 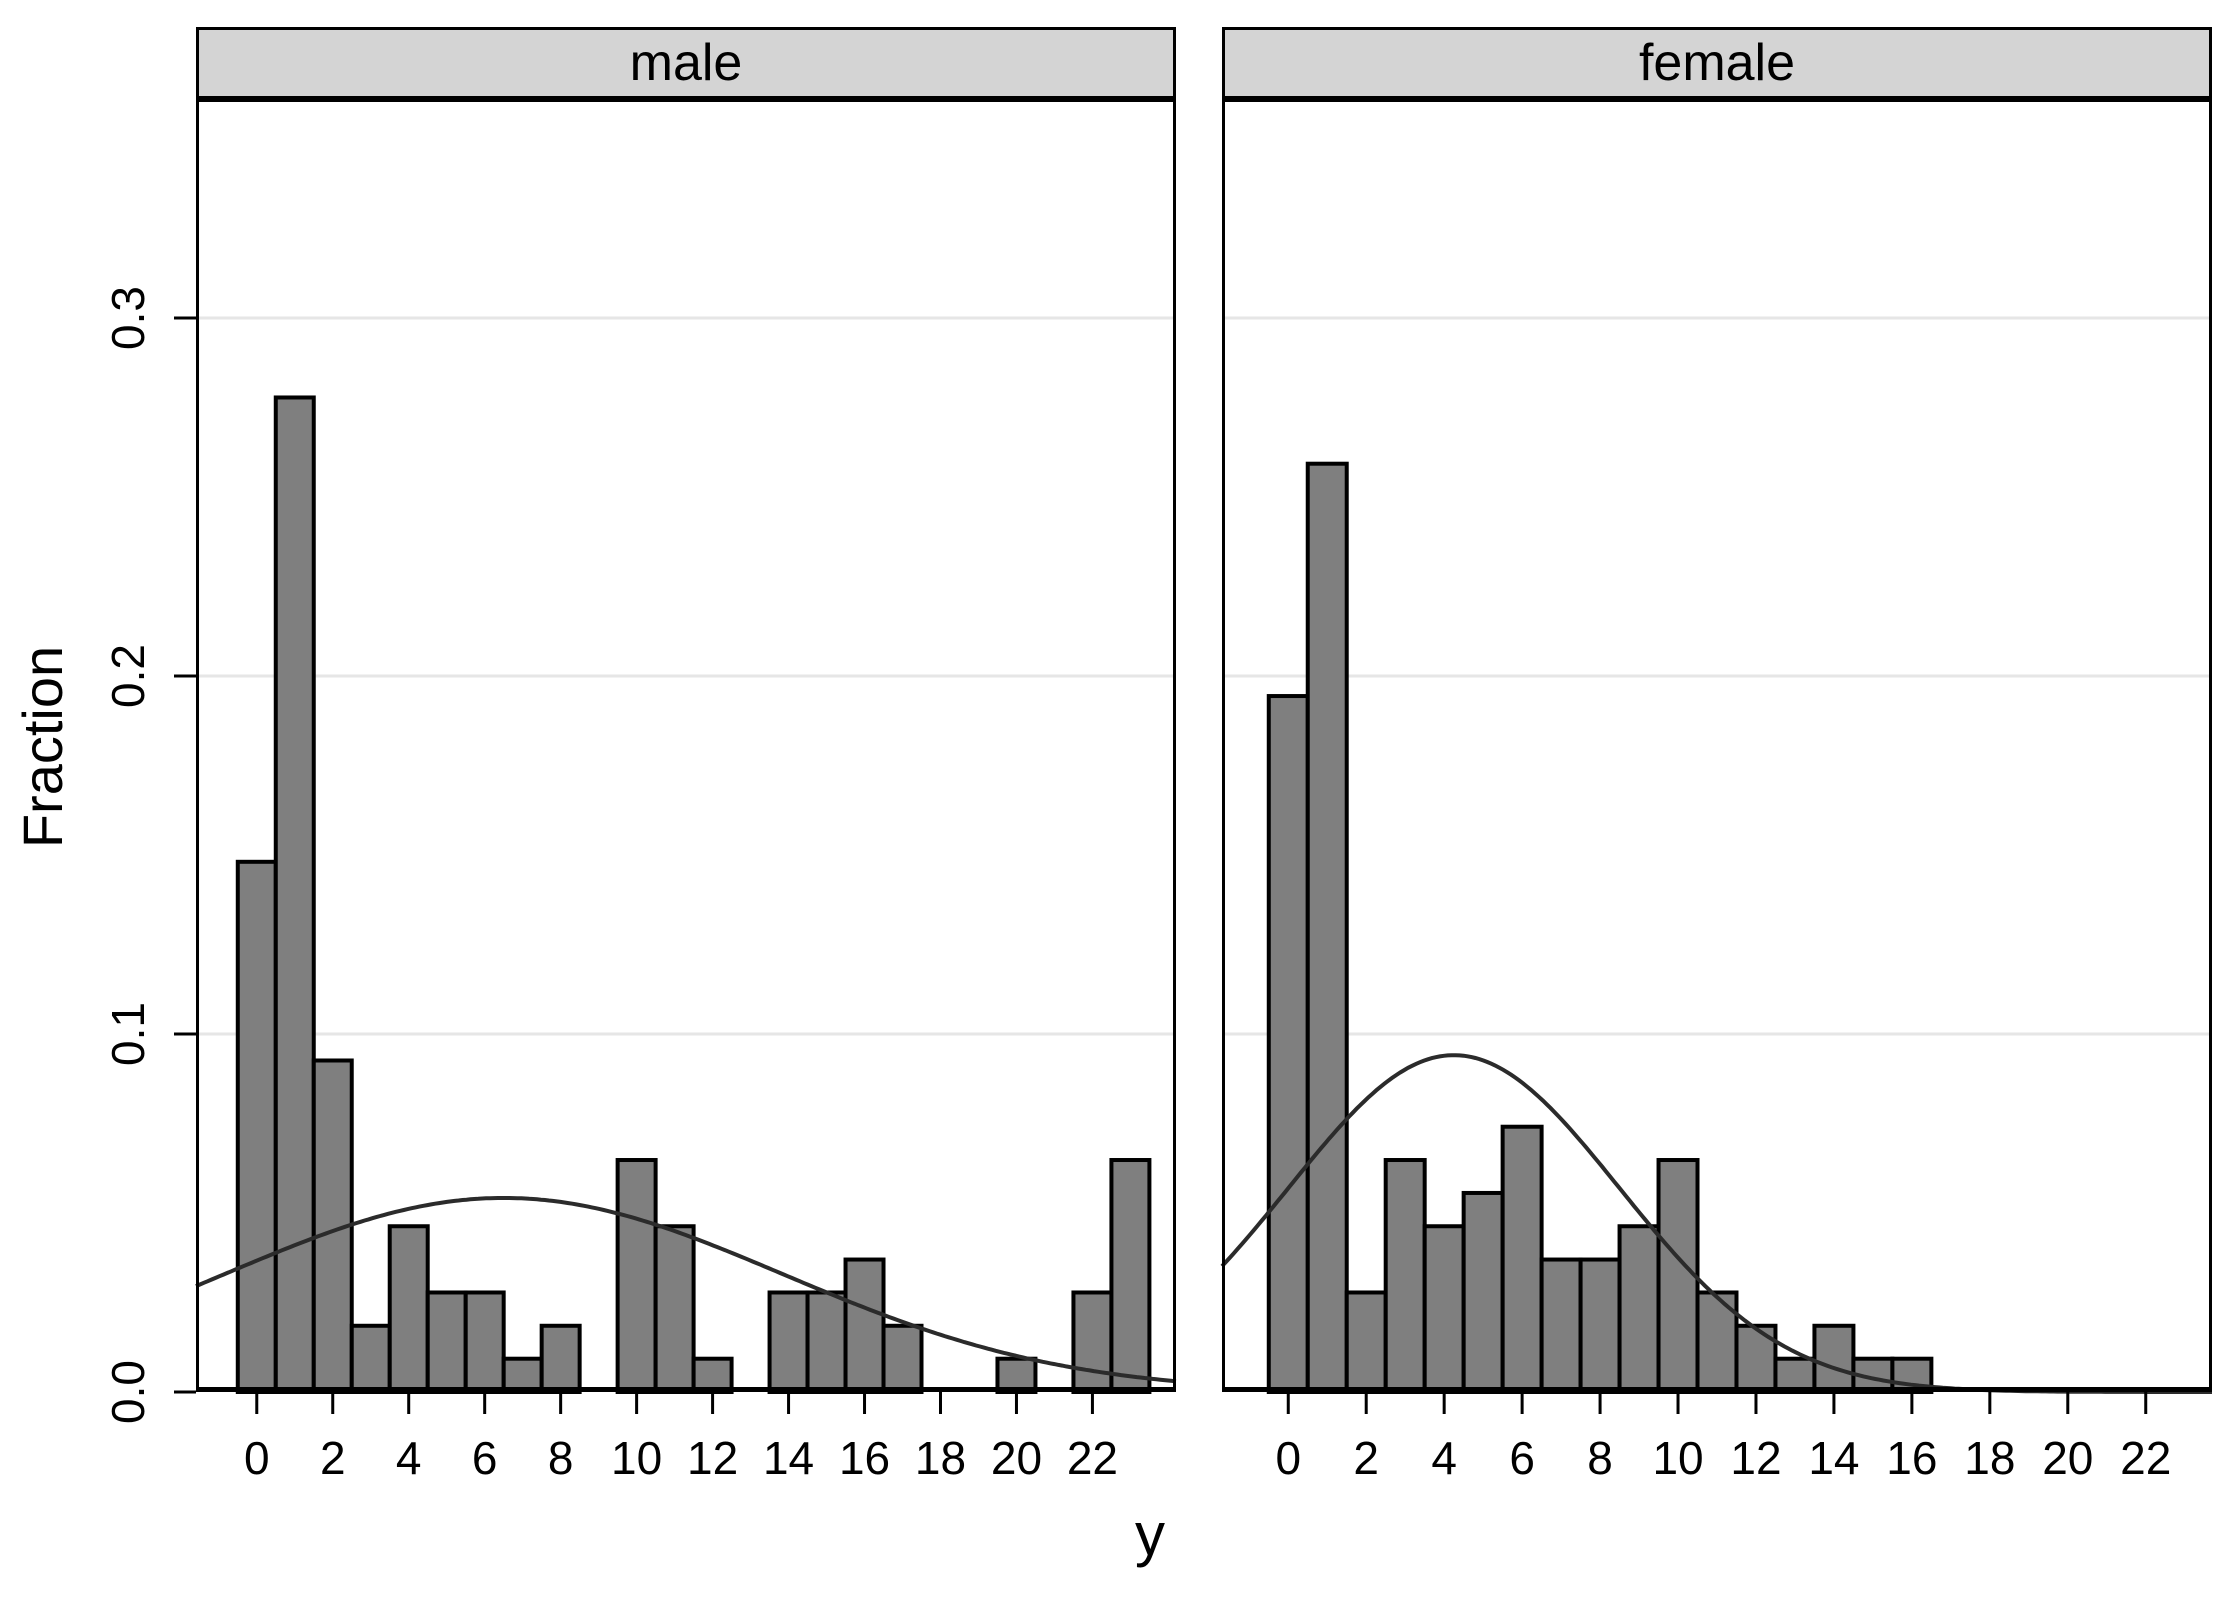 I want to click on normal-curve, so click(x=686, y=1290).